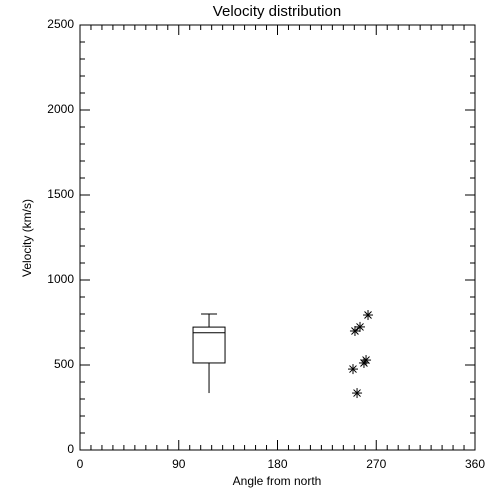 This screenshot has width=500, height=500. Describe the element at coordinates (277, 11) in the screenshot. I see `chart-title: Velocity distribution` at that location.